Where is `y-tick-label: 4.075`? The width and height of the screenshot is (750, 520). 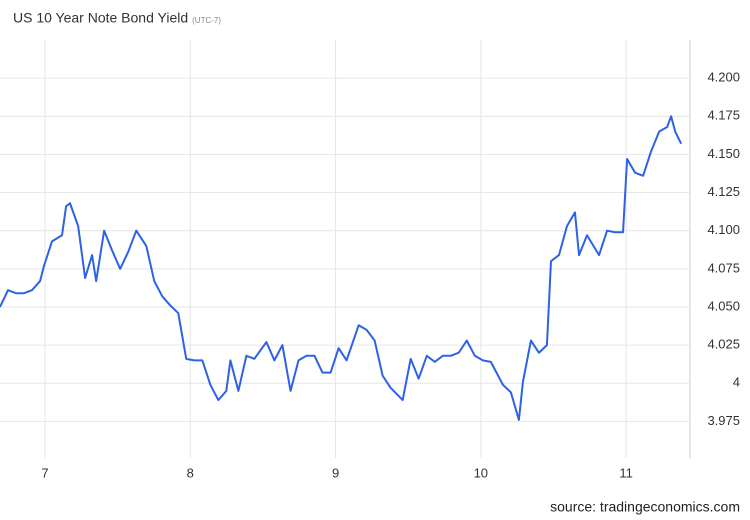 y-tick-label: 4.075 is located at coordinates (723, 267).